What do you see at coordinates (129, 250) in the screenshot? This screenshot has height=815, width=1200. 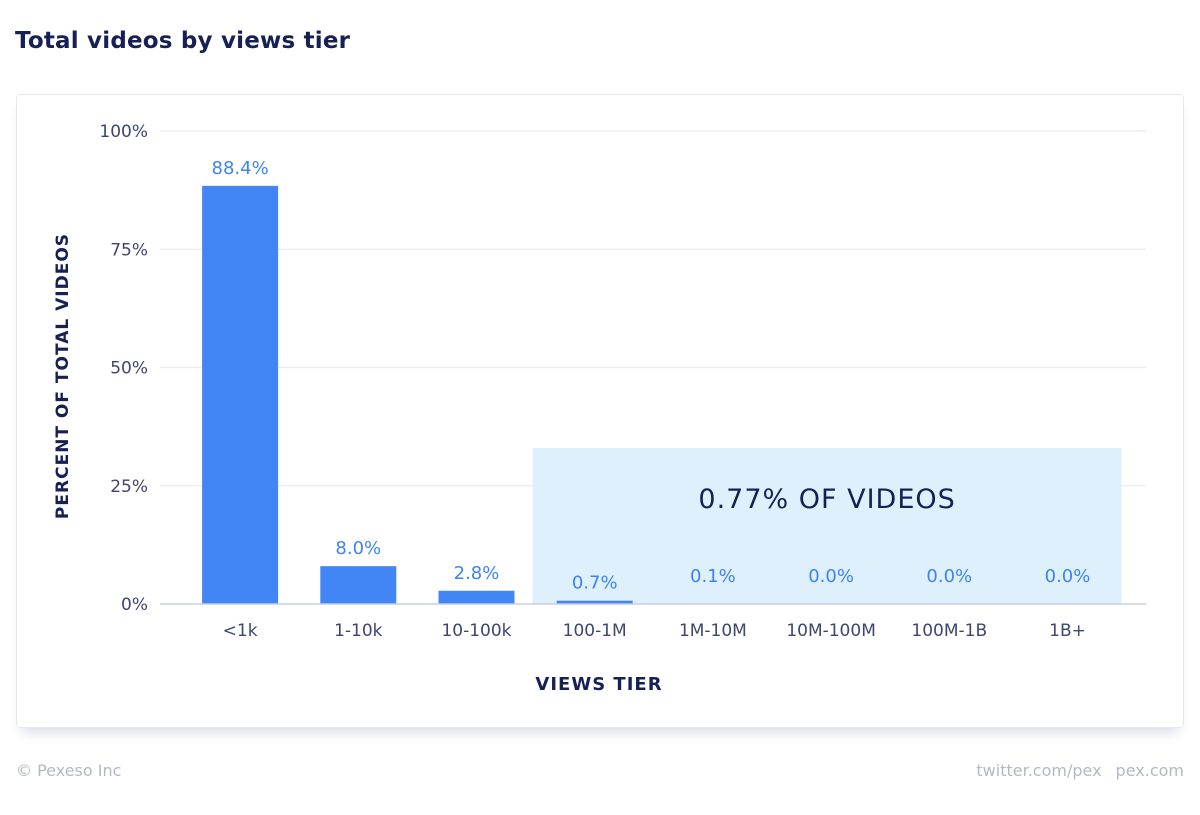 I see `y-tick-label: 75%` at bounding box center [129, 250].